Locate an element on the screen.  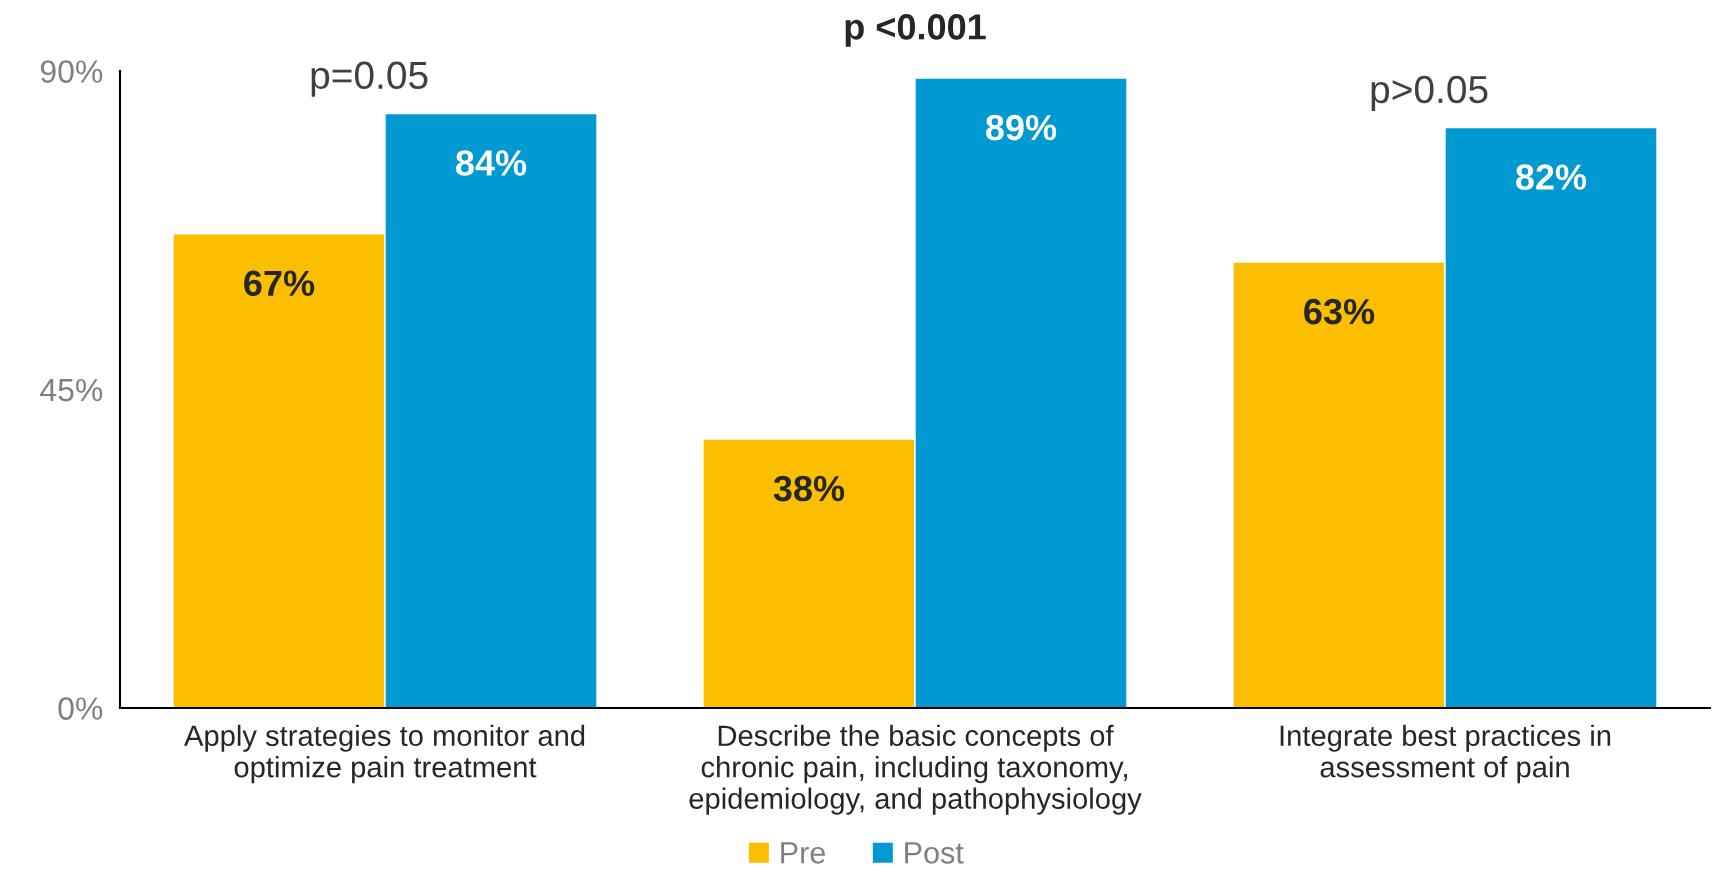
data-label: 63% is located at coordinates (1339, 311).